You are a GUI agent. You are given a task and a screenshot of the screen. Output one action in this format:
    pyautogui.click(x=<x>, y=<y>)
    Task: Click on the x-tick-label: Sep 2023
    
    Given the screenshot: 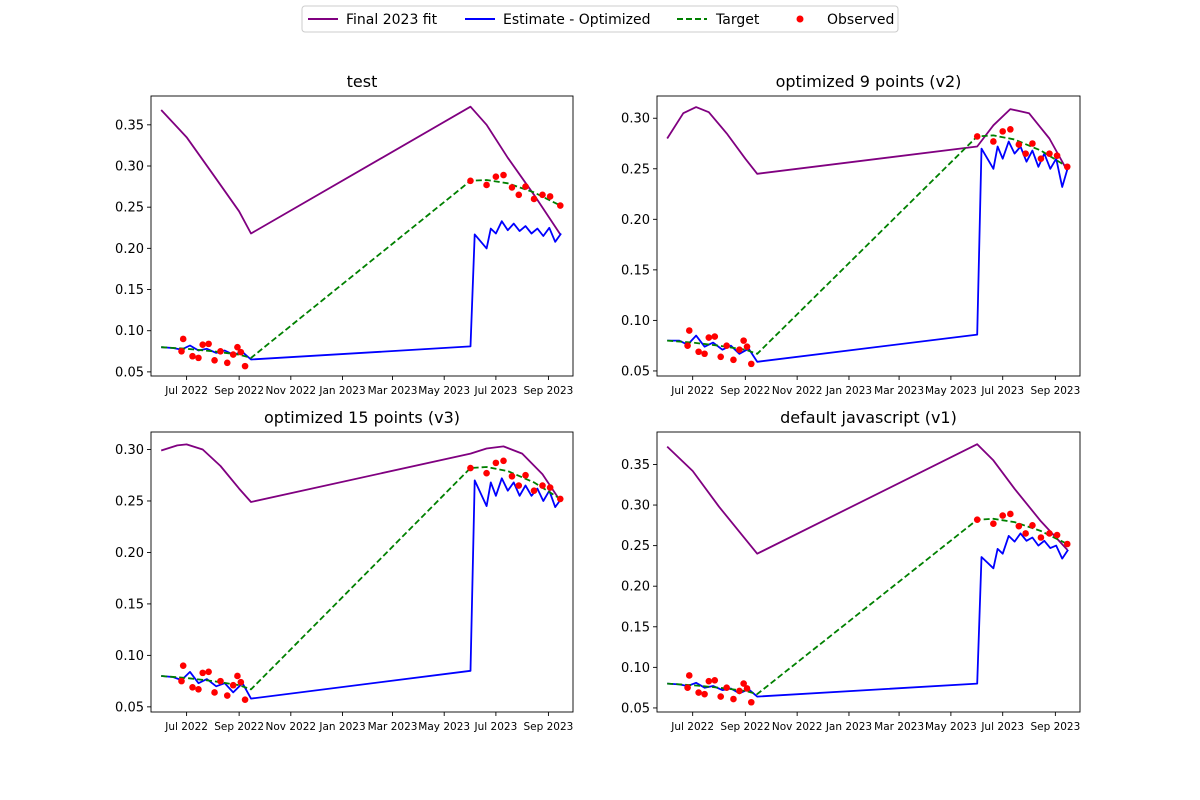 What is the action you would take?
    pyautogui.click(x=548, y=727)
    